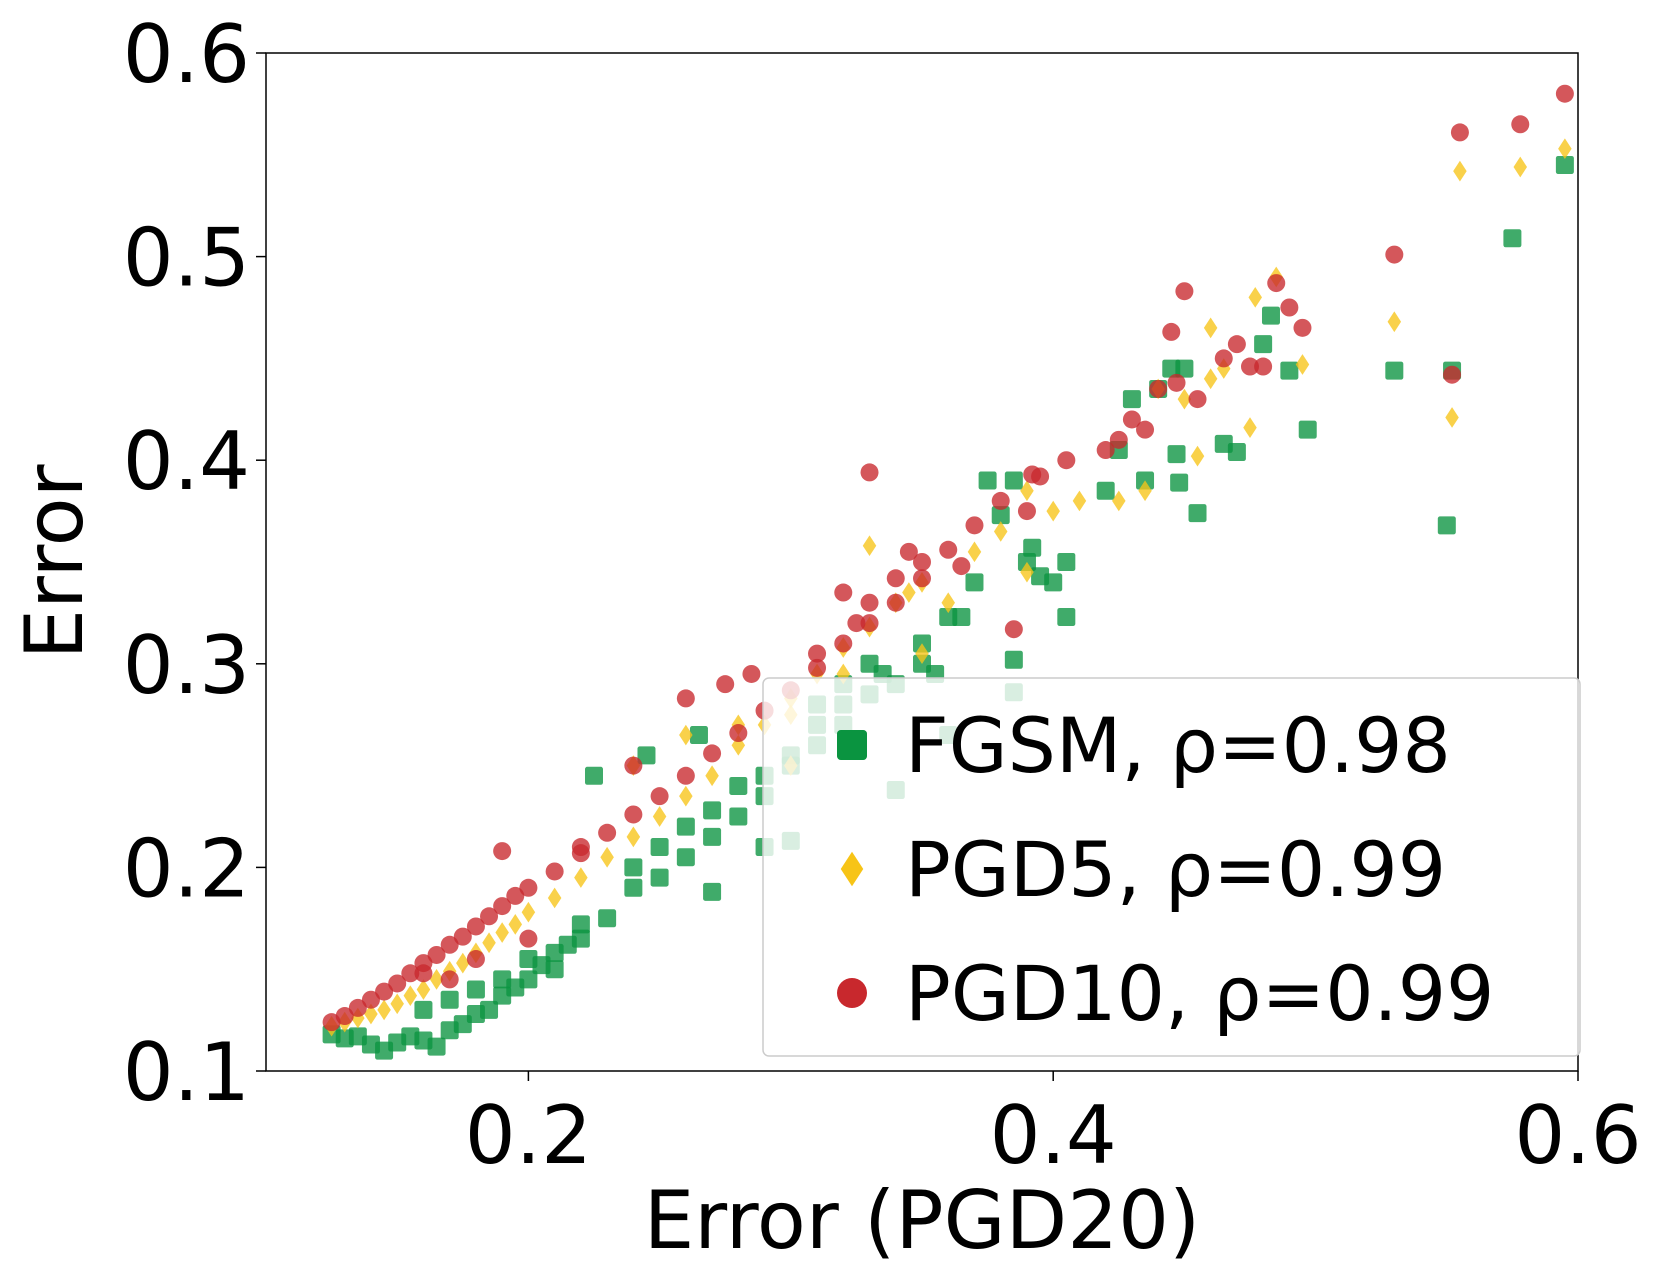  Describe the element at coordinates (852, 869) in the screenshot. I see `legend-marker-pgd5` at that location.